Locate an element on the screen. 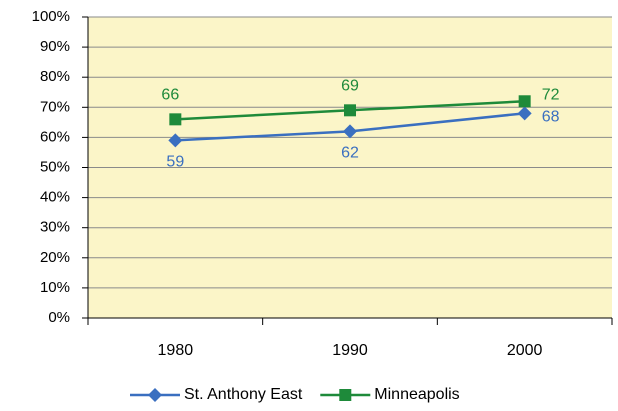  data-label: 68 is located at coordinates (551, 117).